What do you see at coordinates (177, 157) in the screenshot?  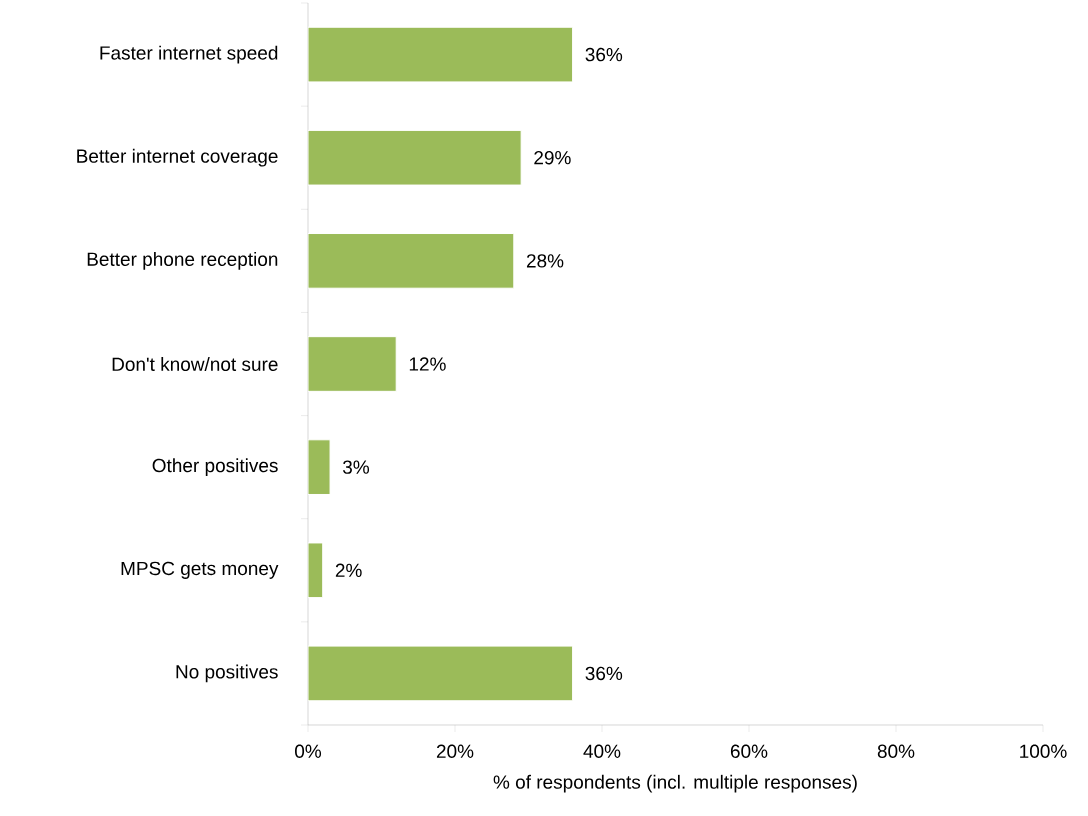 I see `y-tick-label: Better internet coverage` at bounding box center [177, 157].